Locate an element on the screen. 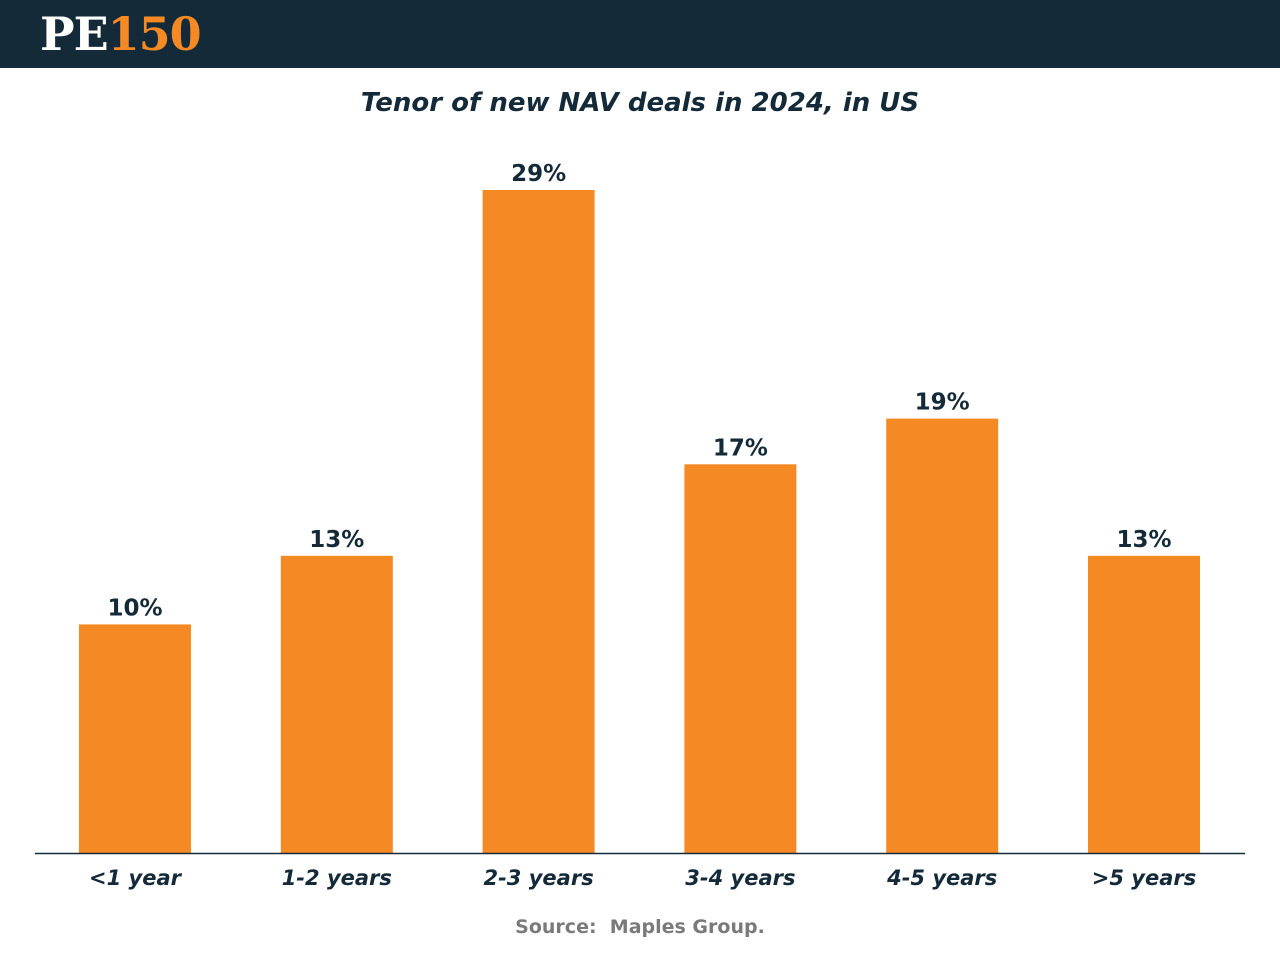  bar-value-label-3: 17% is located at coordinates (740, 448).